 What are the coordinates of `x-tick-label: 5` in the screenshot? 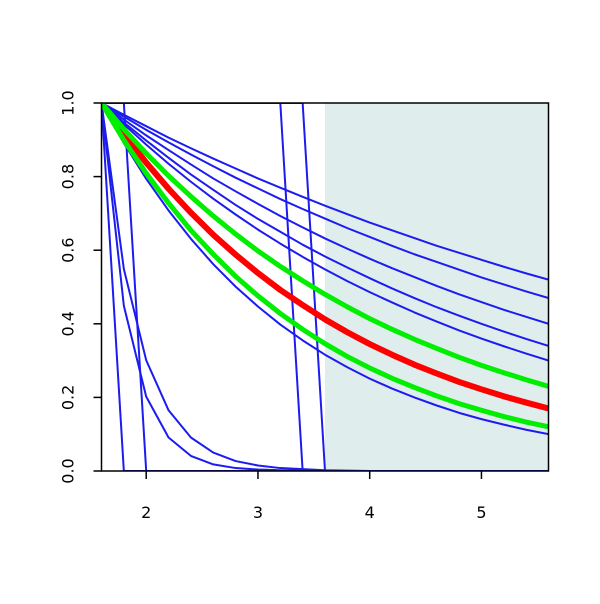 It's located at (481, 512).